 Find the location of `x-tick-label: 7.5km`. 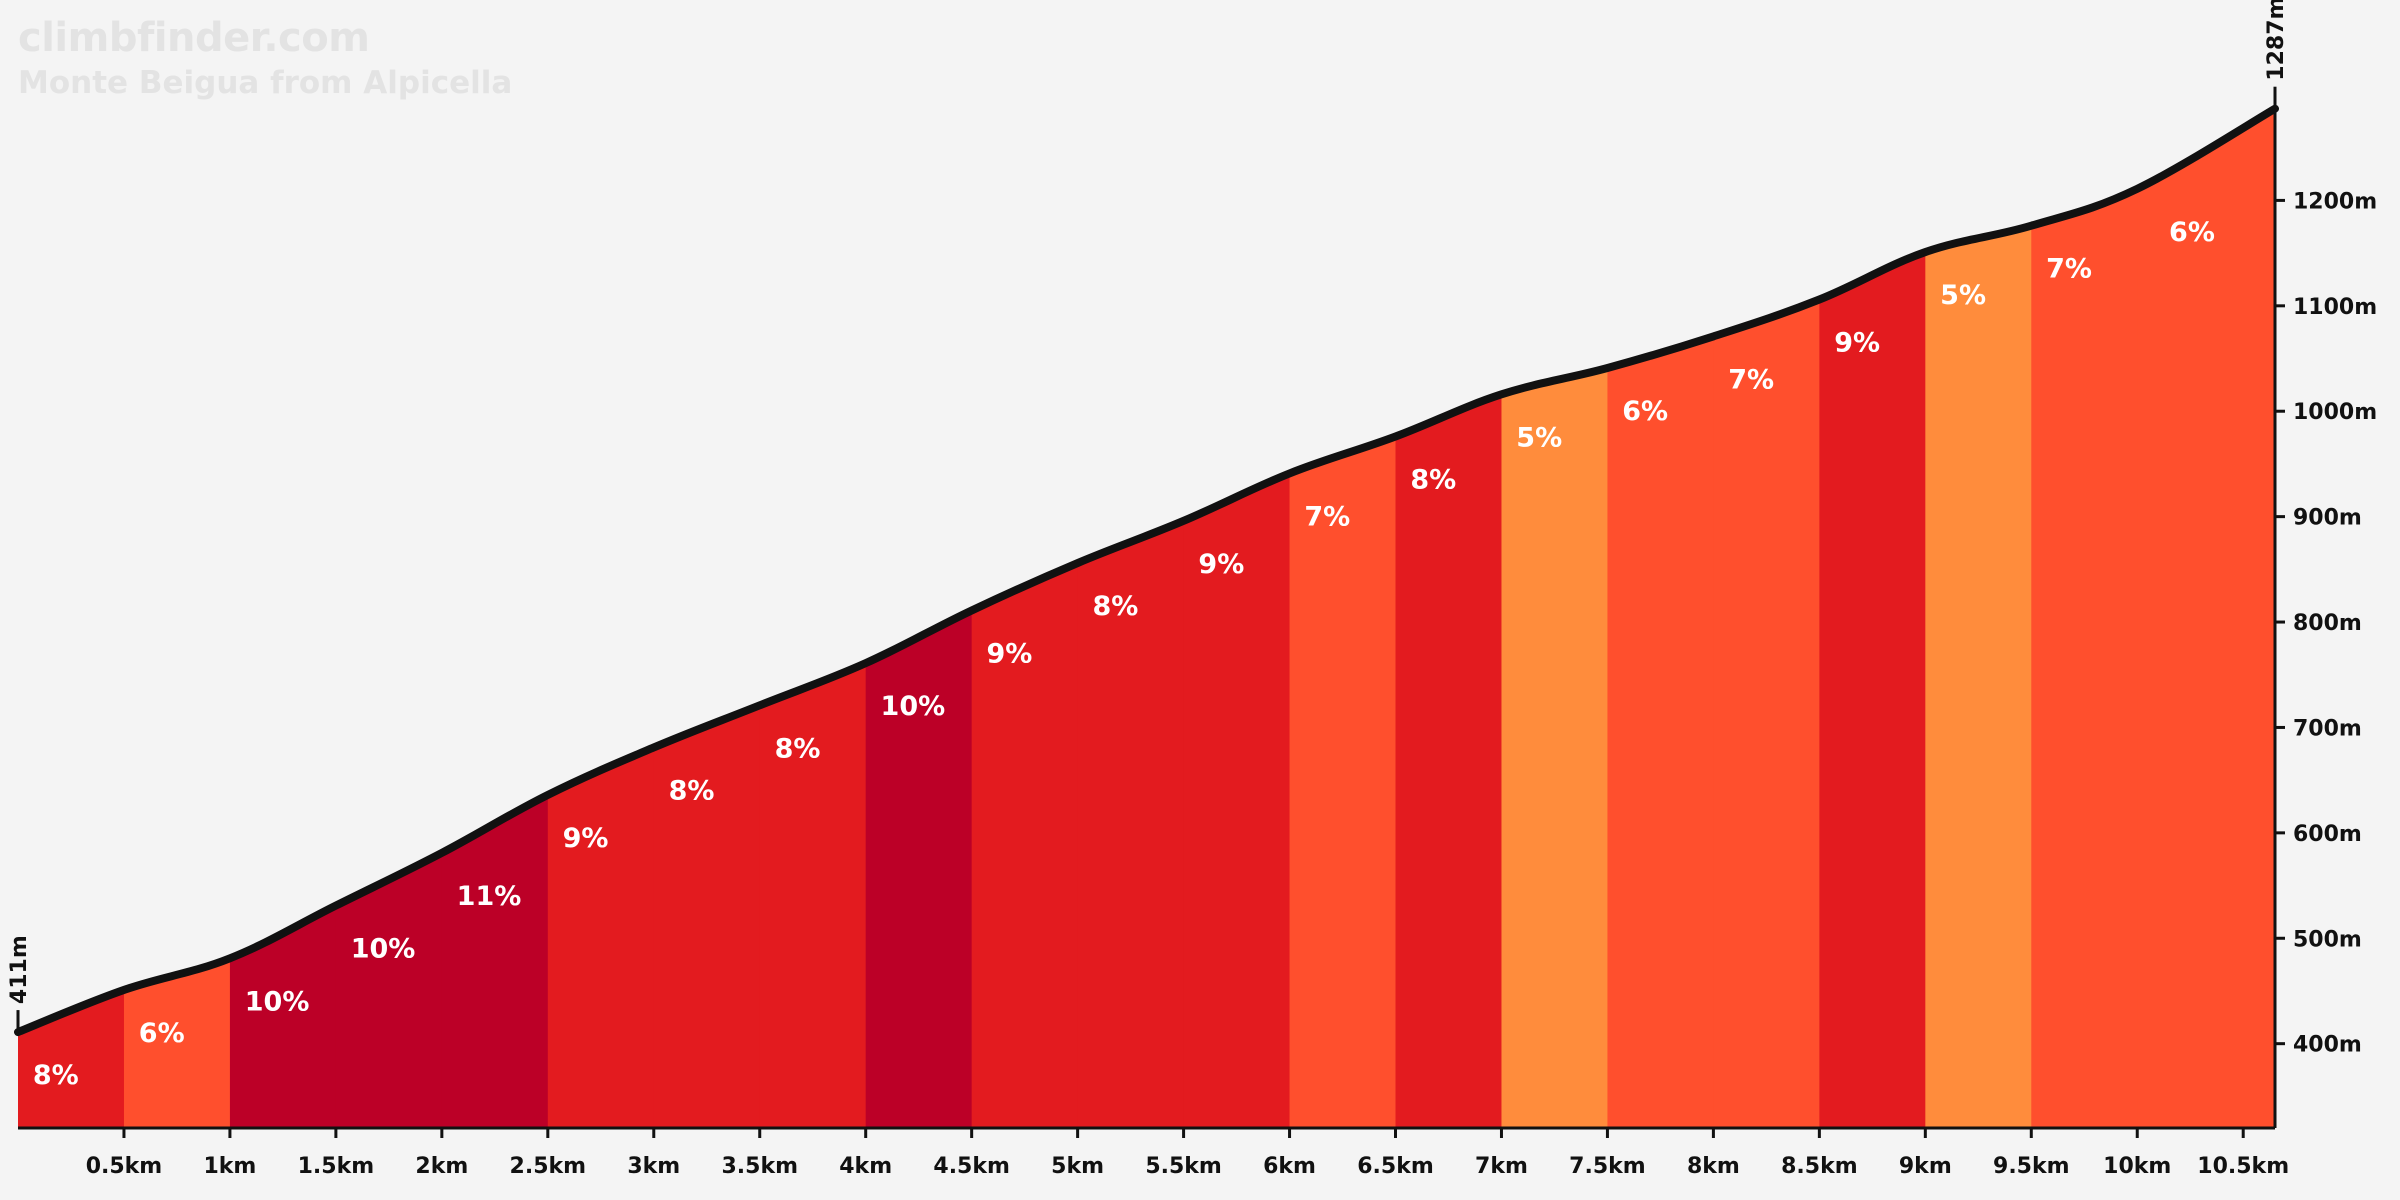

x-tick-label: 7.5km is located at coordinates (1607, 1166).